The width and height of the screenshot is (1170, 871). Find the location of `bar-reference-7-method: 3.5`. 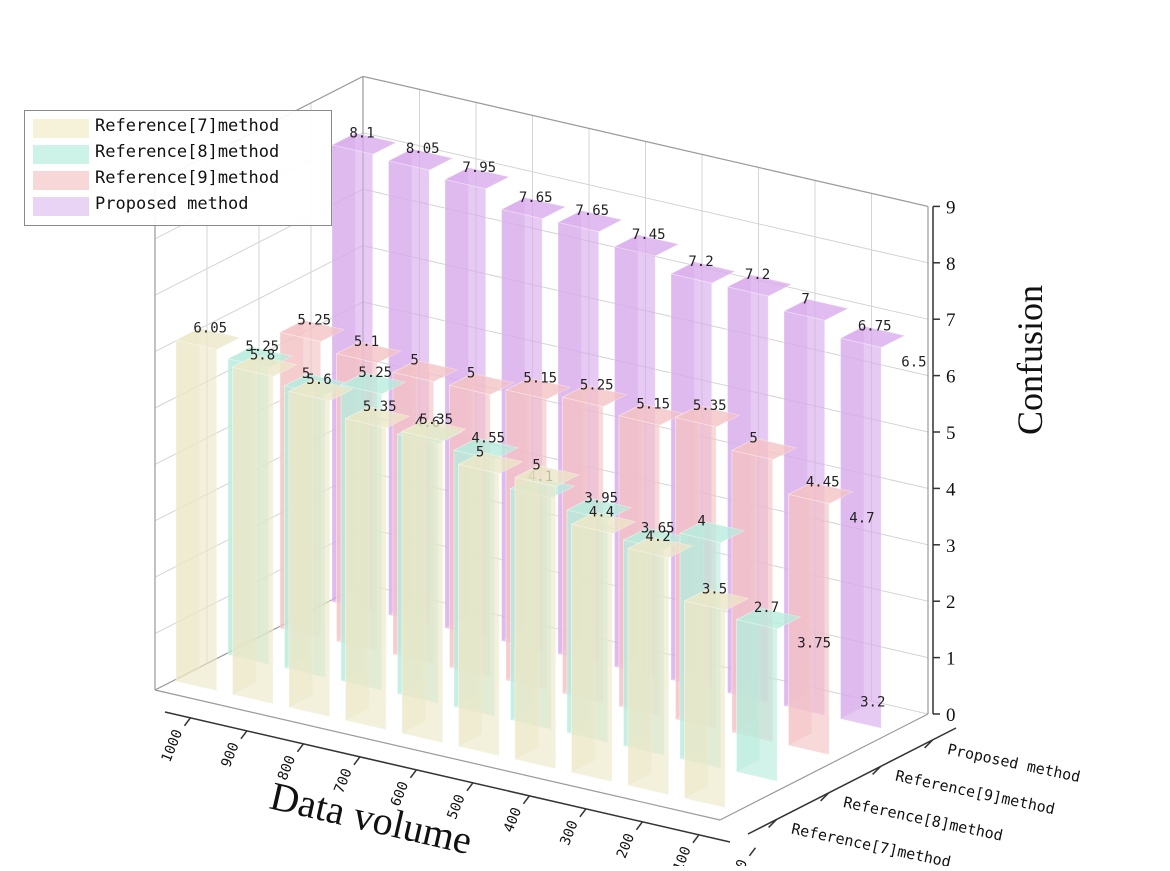

bar-reference-7-method: 3.5 is located at coordinates (716, 695).